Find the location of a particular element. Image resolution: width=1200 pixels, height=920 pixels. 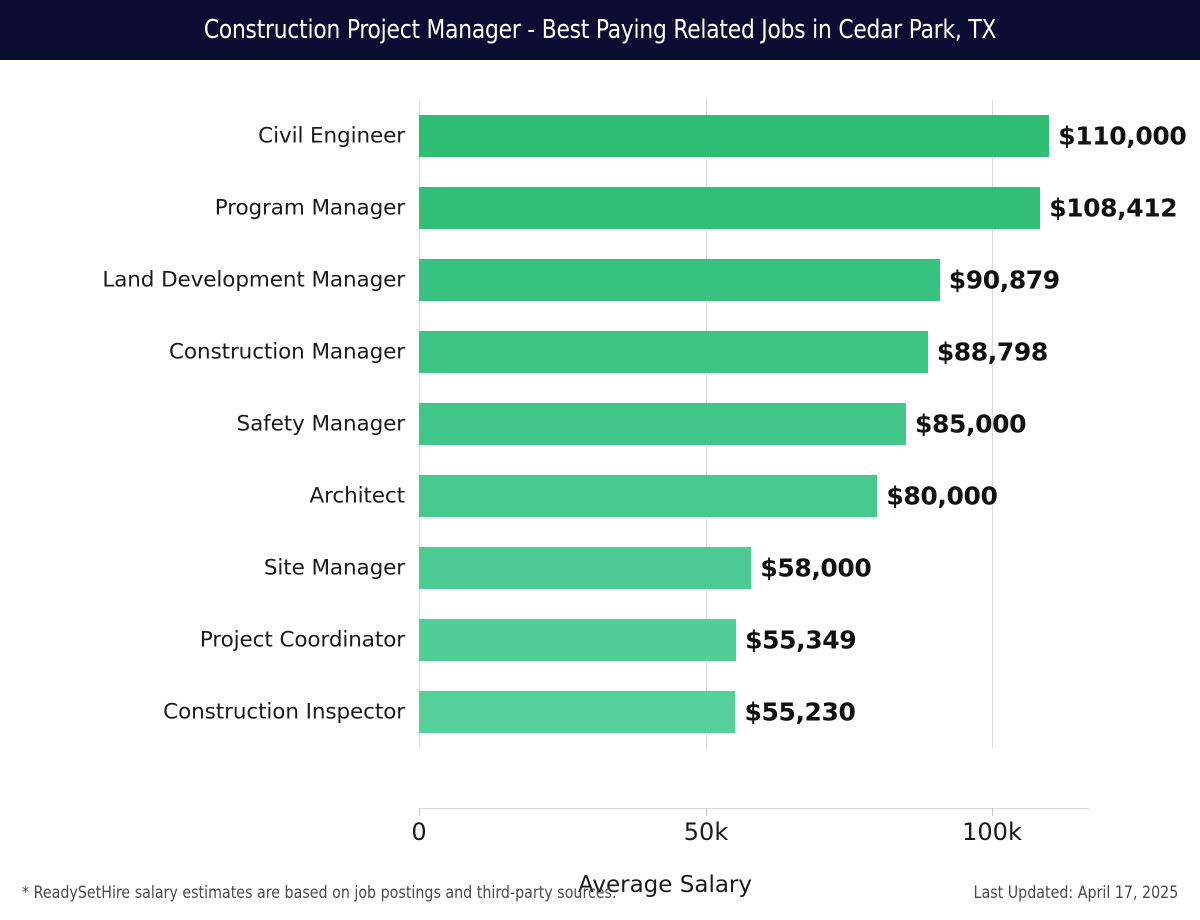

bar-row: Architect $80,000 is located at coordinates (600, 496).